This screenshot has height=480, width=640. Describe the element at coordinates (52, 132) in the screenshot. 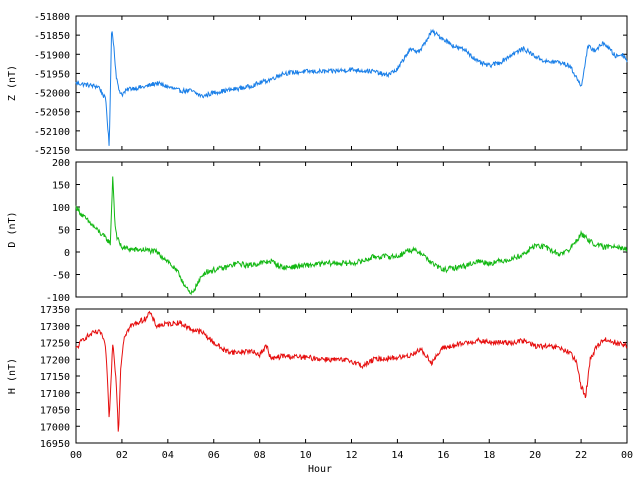

I see `y-tick-label: -52100` at that location.